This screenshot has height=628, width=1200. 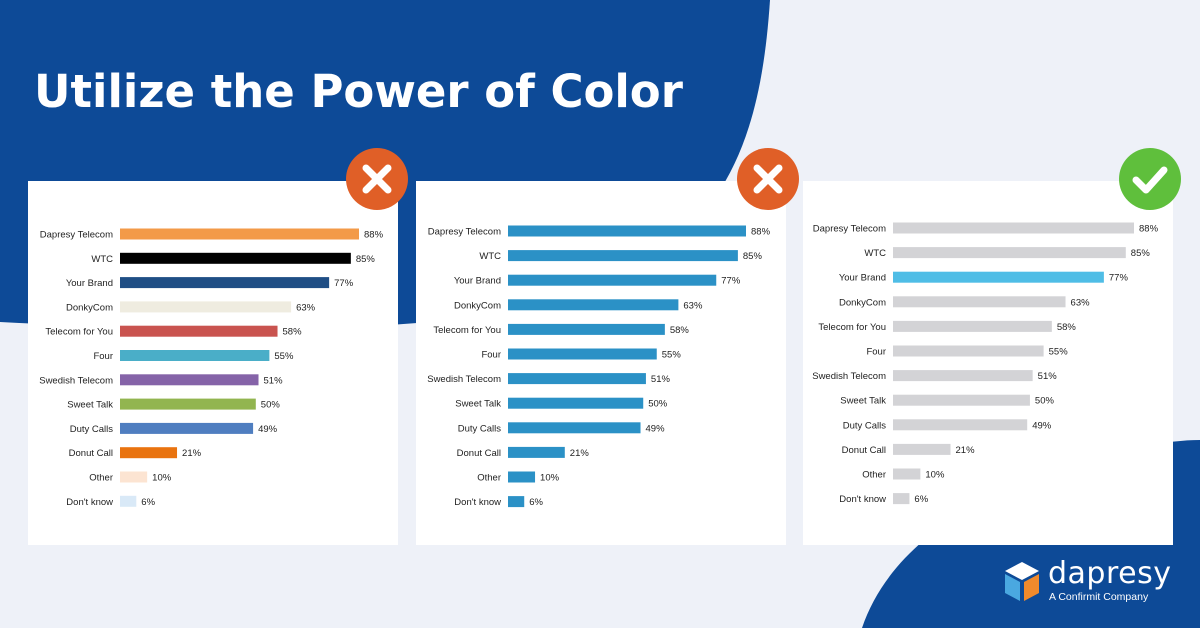 I want to click on x-icon, so click(x=768, y=179).